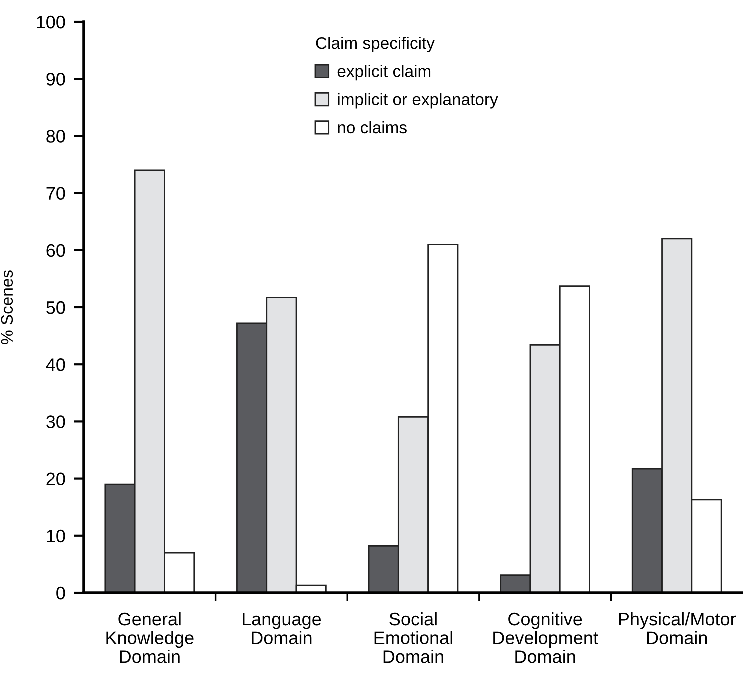 The image size is (743, 675). What do you see at coordinates (677, 628) in the screenshot?
I see `x-tick-label: Physical/Motor Domain` at bounding box center [677, 628].